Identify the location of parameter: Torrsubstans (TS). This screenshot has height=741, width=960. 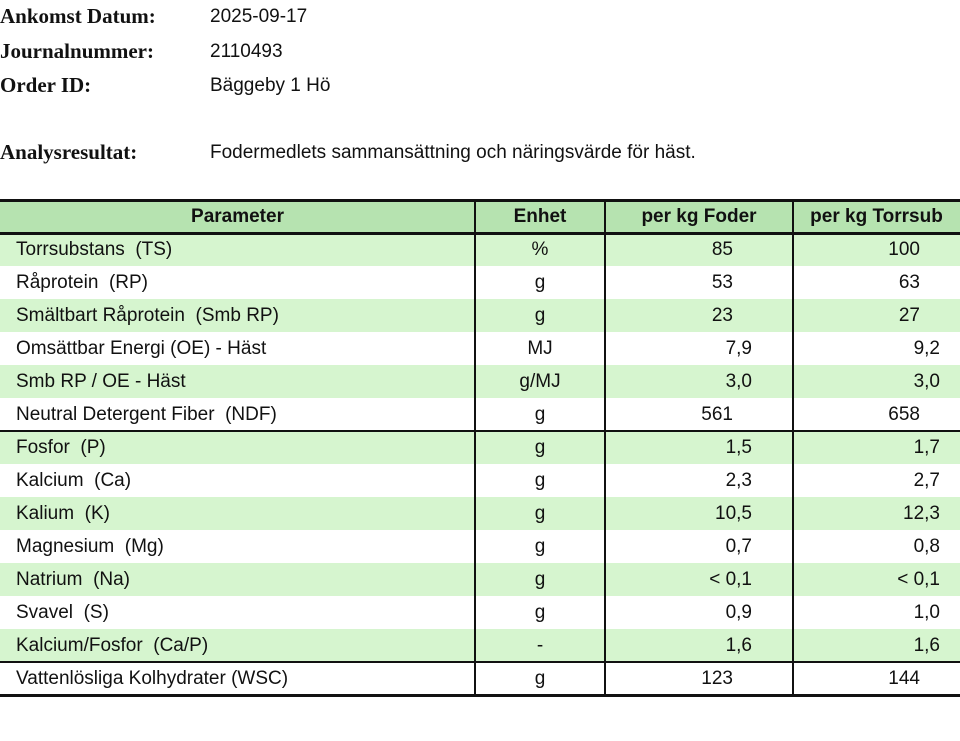
(94, 249).